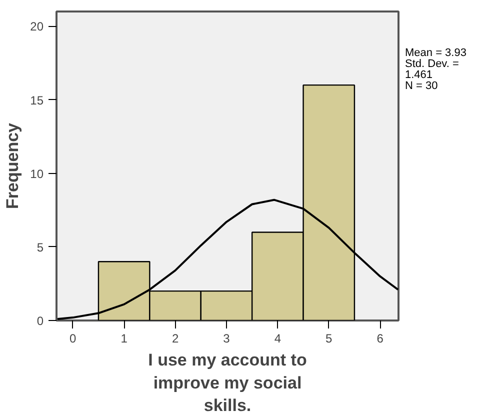 The width and height of the screenshot is (496, 418). What do you see at coordinates (124, 339) in the screenshot?
I see `x-tick-label: 1` at bounding box center [124, 339].